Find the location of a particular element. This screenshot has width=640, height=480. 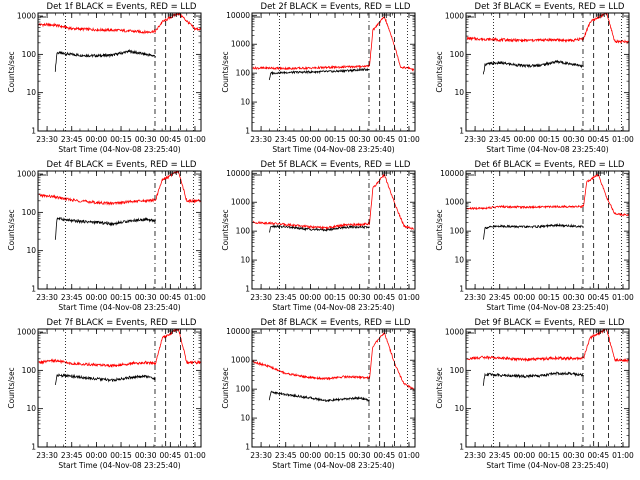

panel-title: Det 3f BLACK = Events, RED = LLD is located at coordinates (550, 7).